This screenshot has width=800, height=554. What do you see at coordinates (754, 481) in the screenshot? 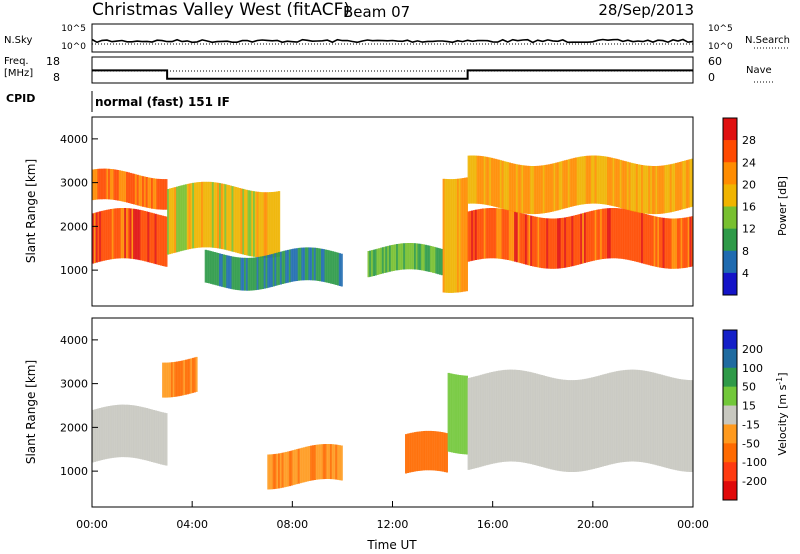
I see `colorbar-tick-label: -200` at bounding box center [754, 481].